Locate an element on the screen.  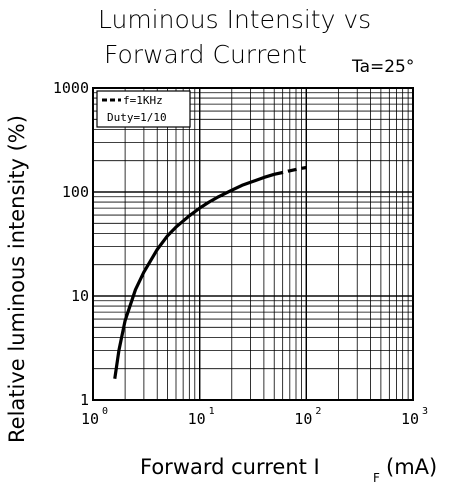
x-tick-label-exponent: 1 is located at coordinates (212, 411).